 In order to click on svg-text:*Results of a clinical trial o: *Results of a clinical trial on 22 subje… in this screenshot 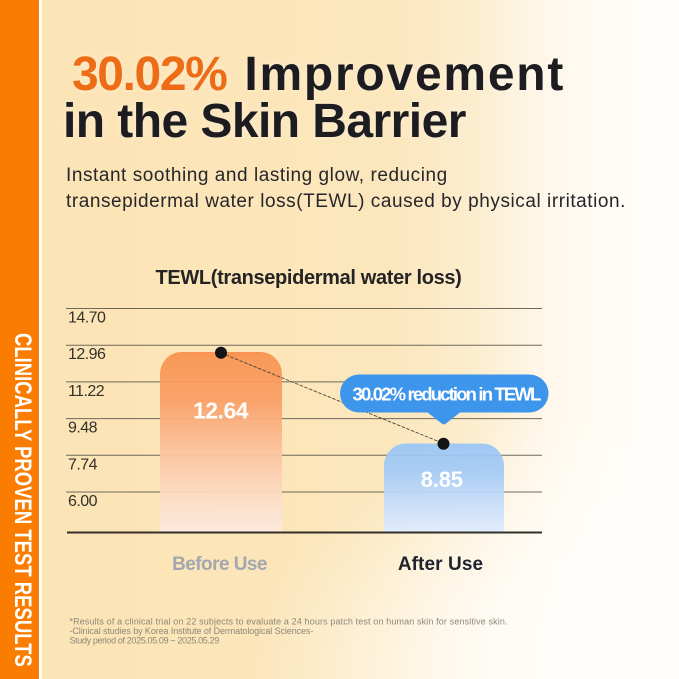, I will do `click(289, 621)`.